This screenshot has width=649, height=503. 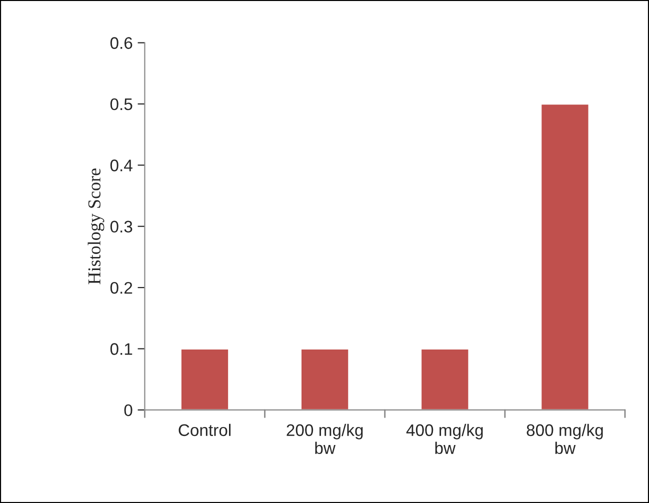 What do you see at coordinates (121, 349) in the screenshot?
I see `y-tick-label: 0.1` at bounding box center [121, 349].